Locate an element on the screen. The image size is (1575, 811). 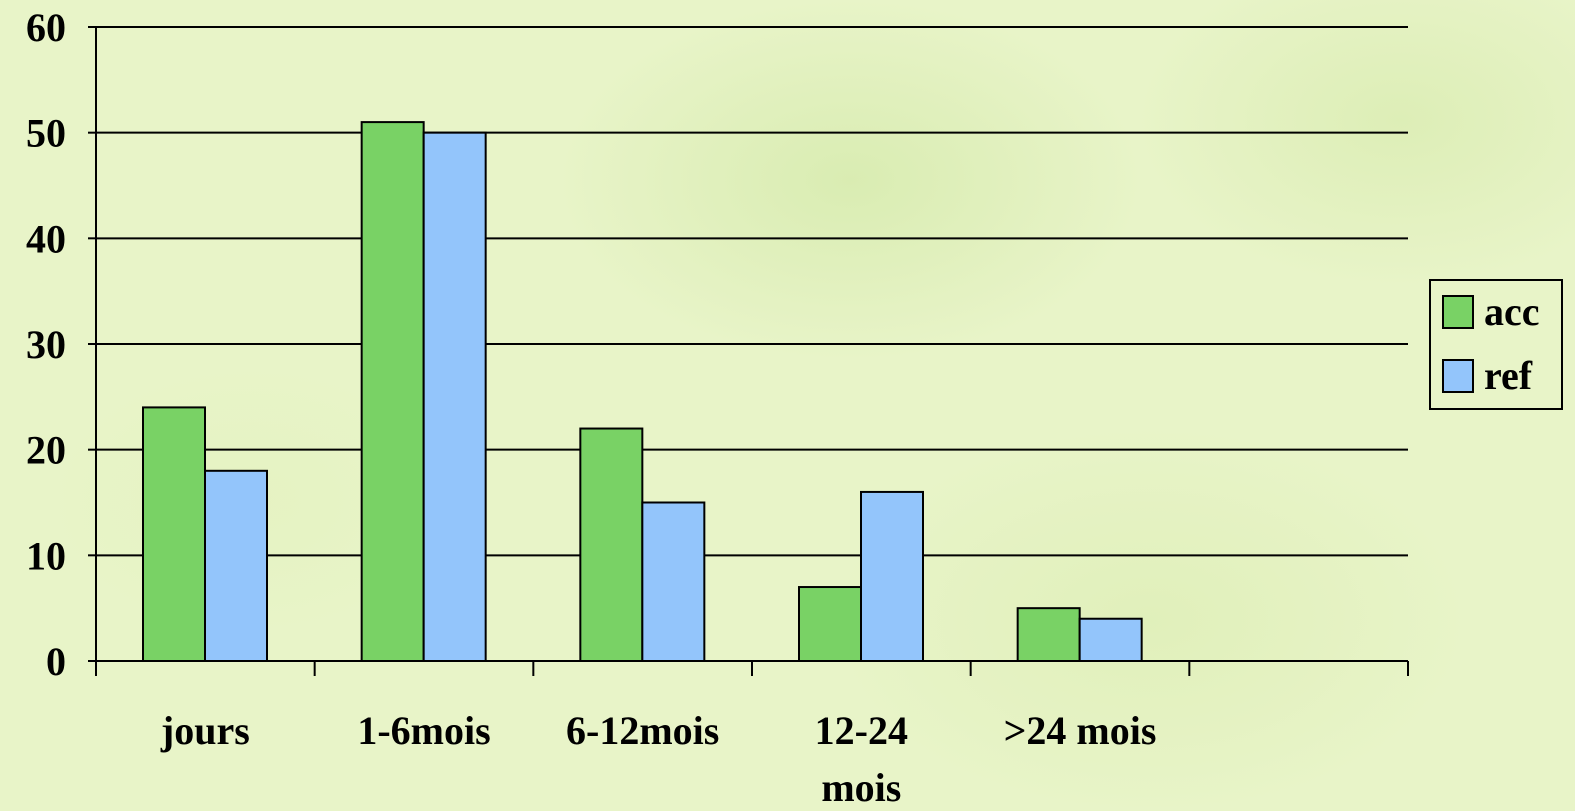
y-tick-label: 20 is located at coordinates (46, 450).